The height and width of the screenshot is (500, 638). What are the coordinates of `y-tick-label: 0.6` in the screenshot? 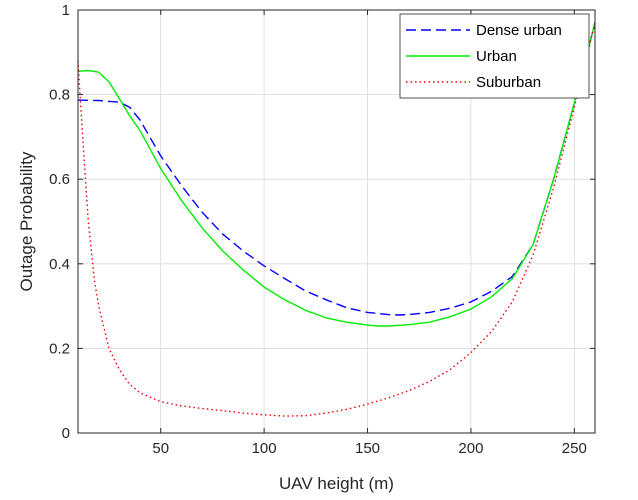 It's located at (59, 179).